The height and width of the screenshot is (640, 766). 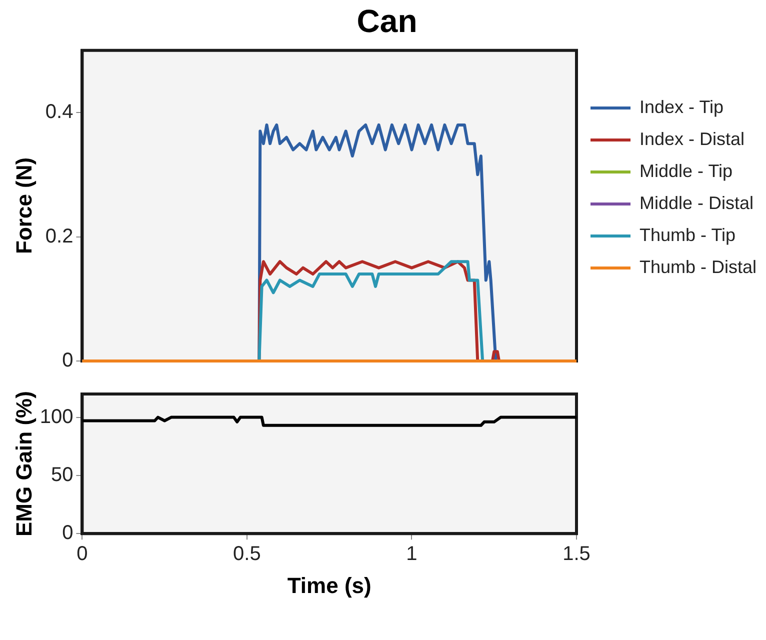 What do you see at coordinates (698, 266) in the screenshot?
I see `legend-label: Thumb - Distal` at bounding box center [698, 266].